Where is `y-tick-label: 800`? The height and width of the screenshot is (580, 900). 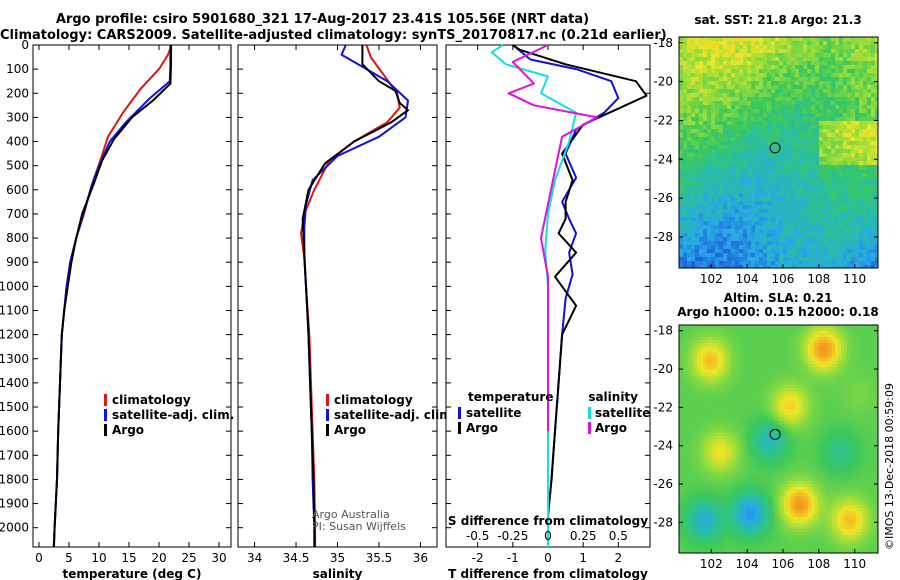
y-tick-label: 800 is located at coordinates (17, 238).